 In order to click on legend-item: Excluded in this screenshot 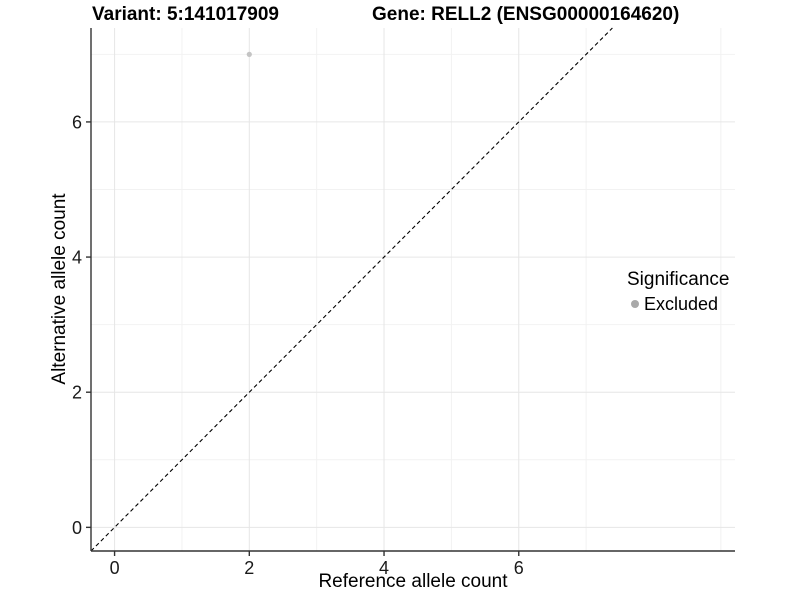, I will do `click(678, 304)`.